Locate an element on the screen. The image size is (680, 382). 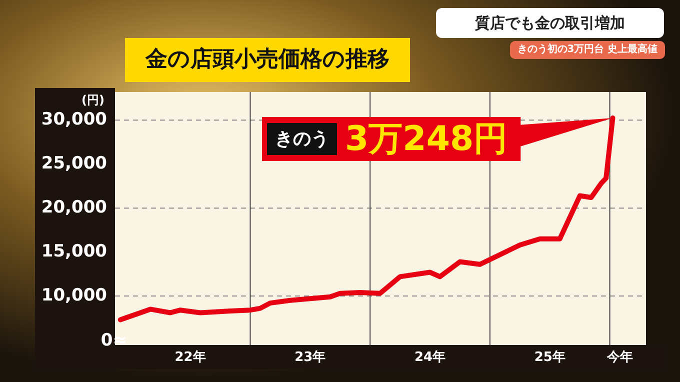
y-tick-label: 15,000 is located at coordinates (74, 251).